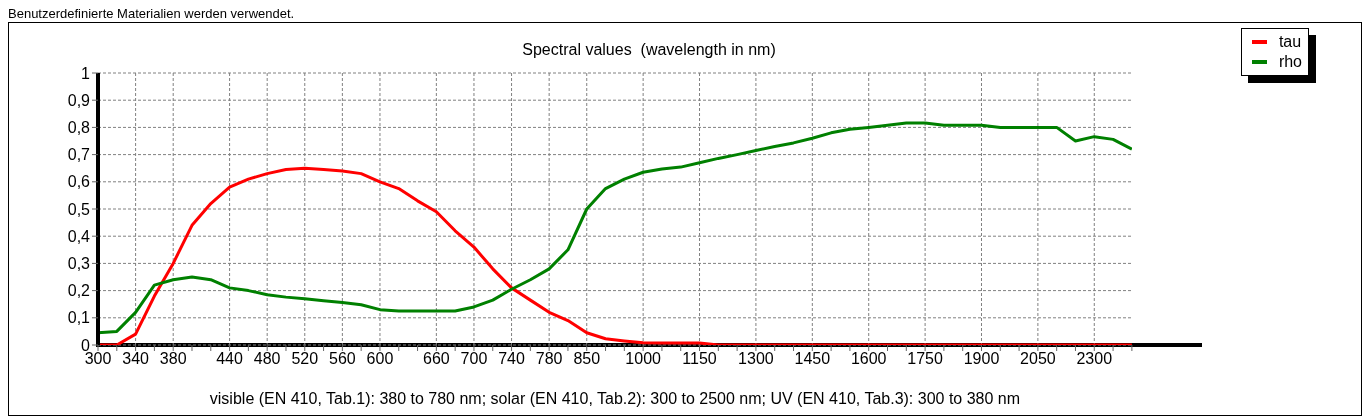  I want to click on x-tick-label: 1600, so click(868, 359).